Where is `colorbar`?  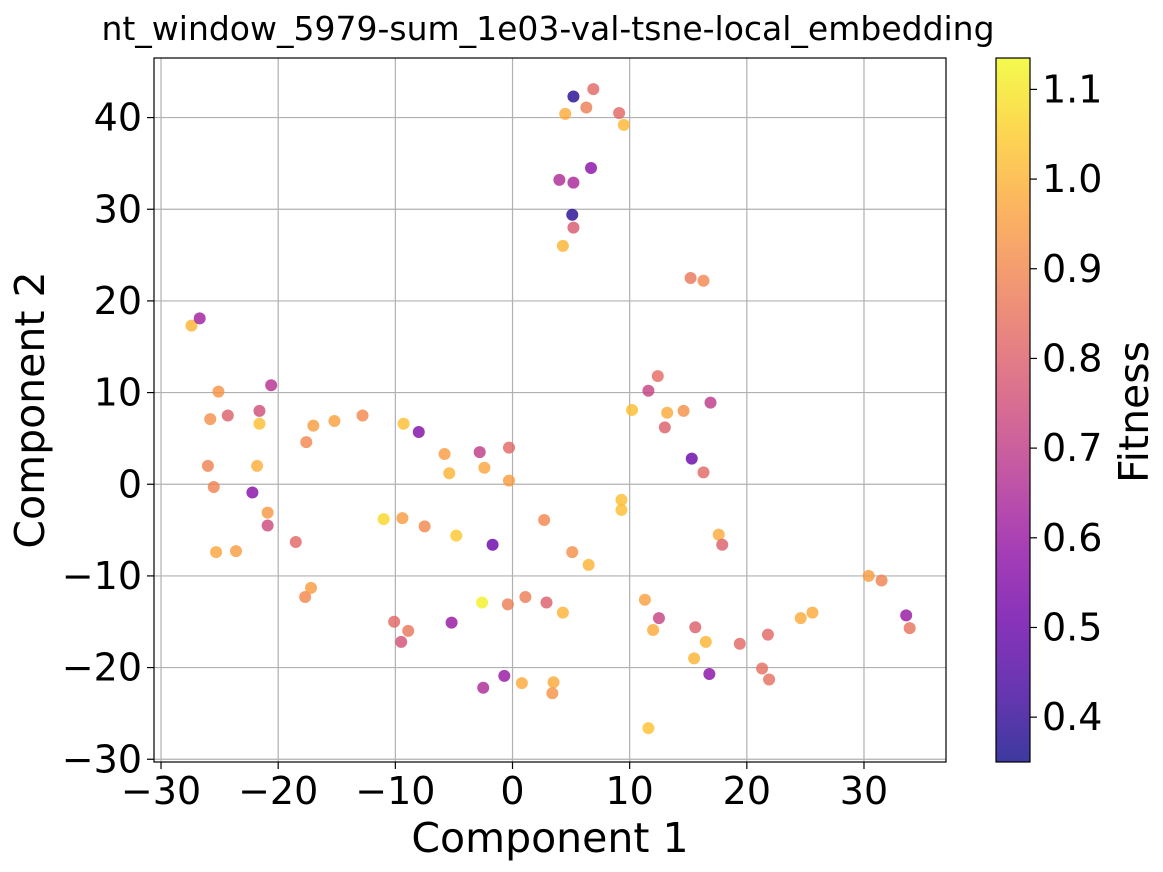 colorbar is located at coordinates (1013, 410).